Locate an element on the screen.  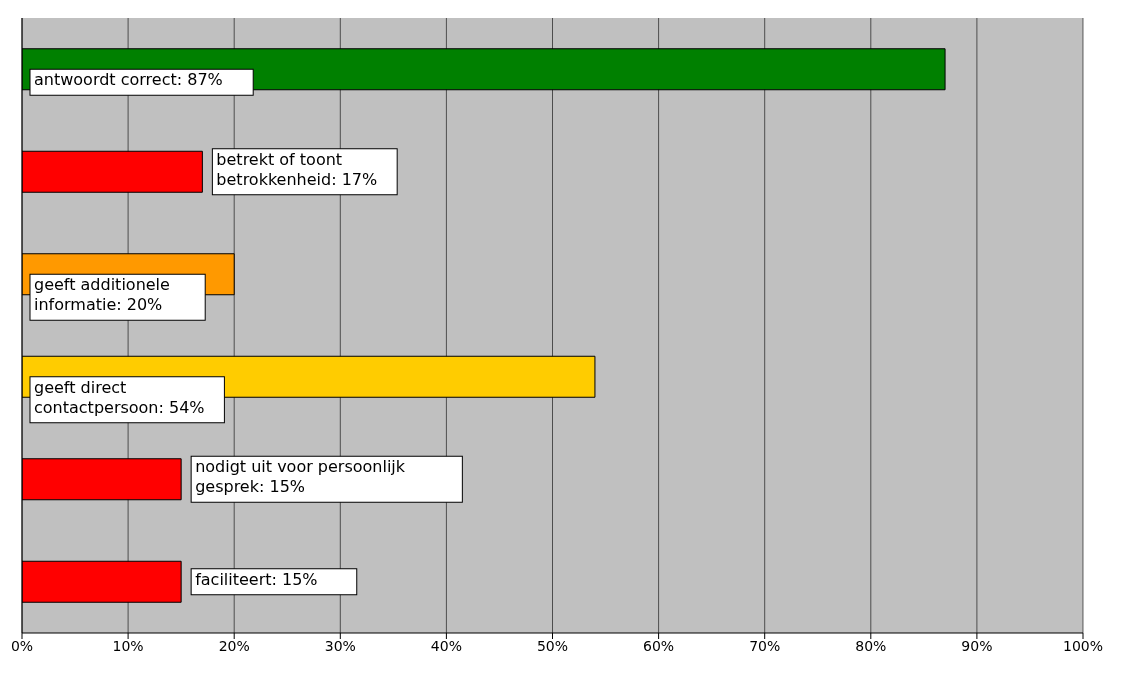
x-tick-label: 70% is located at coordinates (765, 645).